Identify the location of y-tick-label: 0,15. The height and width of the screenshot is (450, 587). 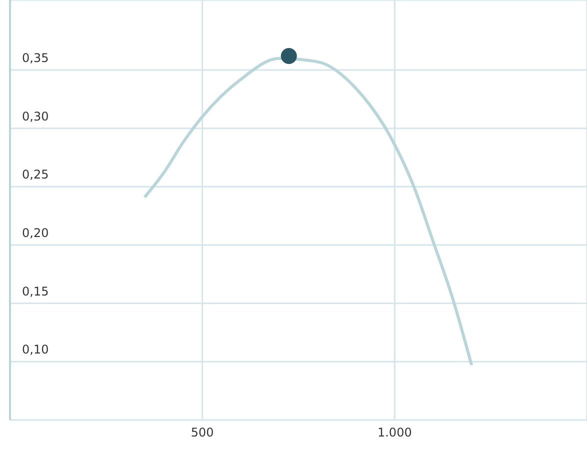
(35, 291).